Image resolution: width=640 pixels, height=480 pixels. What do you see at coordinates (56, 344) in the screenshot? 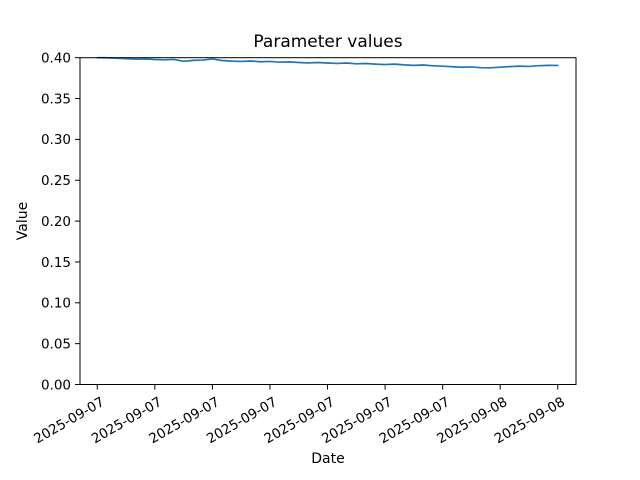
I see `y-tick-label: 0.05` at bounding box center [56, 344].